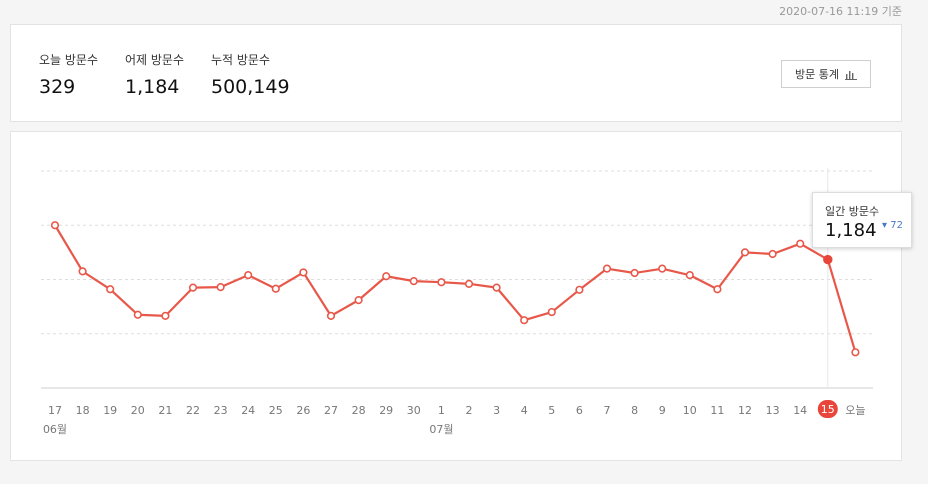 The height and width of the screenshot is (484, 928). Describe the element at coordinates (496, 410) in the screenshot. I see `x-tick-label: 3` at that location.